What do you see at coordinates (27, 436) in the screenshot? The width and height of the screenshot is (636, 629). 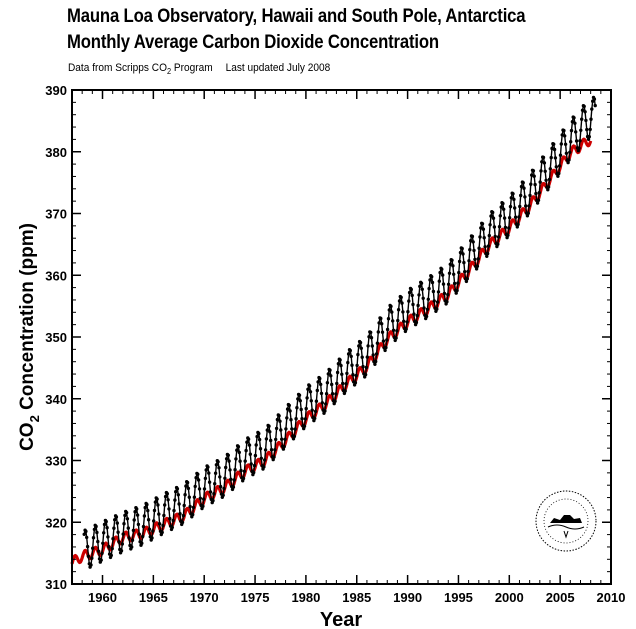 I see `y-axis-title-main: CO` at bounding box center [27, 436].